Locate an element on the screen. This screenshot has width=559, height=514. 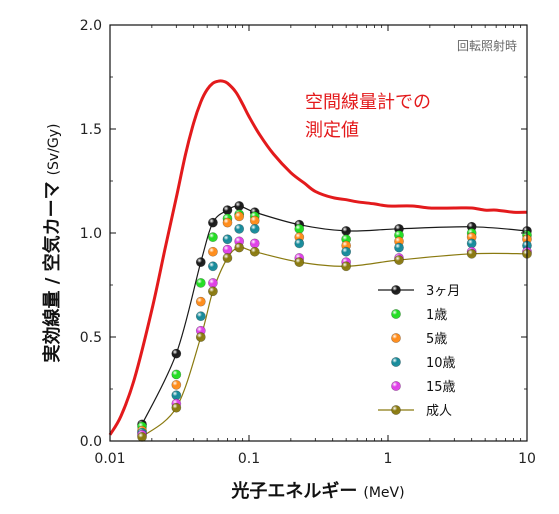
y-tick-label-3: 1.0 is located at coordinates (91, 234).